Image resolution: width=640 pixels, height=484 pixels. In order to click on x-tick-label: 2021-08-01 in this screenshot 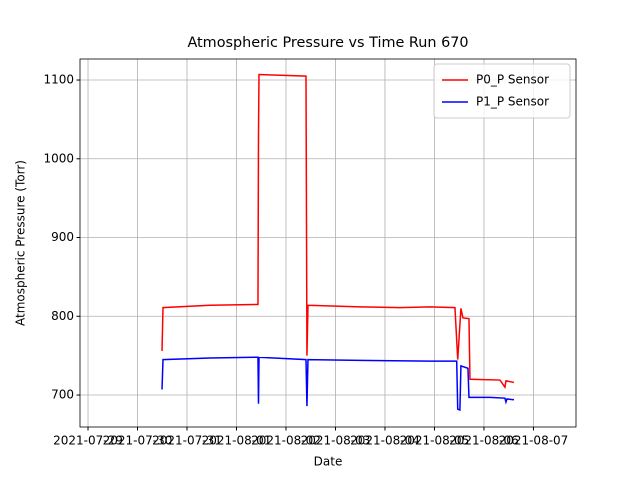, I will do `click(237, 441)`.